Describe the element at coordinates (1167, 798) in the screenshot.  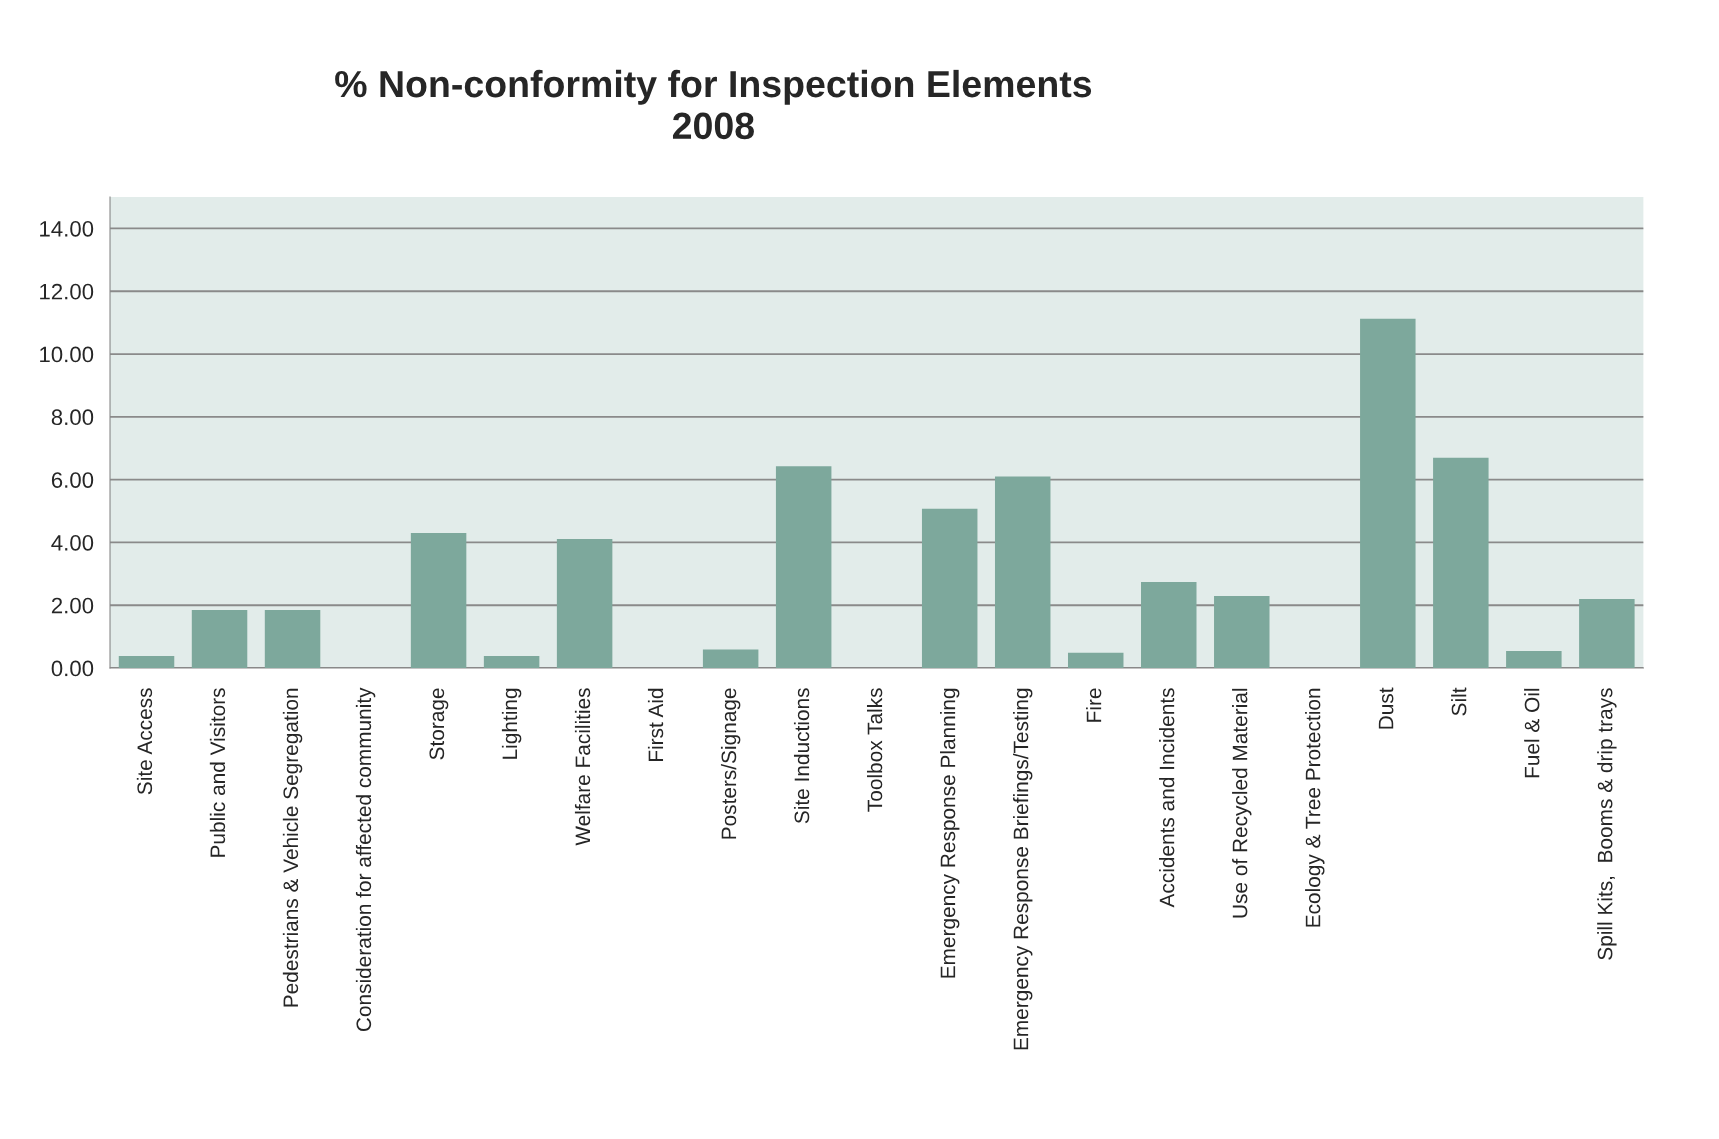
I see `x-tick-label: Accidents and Incidents` at that location.